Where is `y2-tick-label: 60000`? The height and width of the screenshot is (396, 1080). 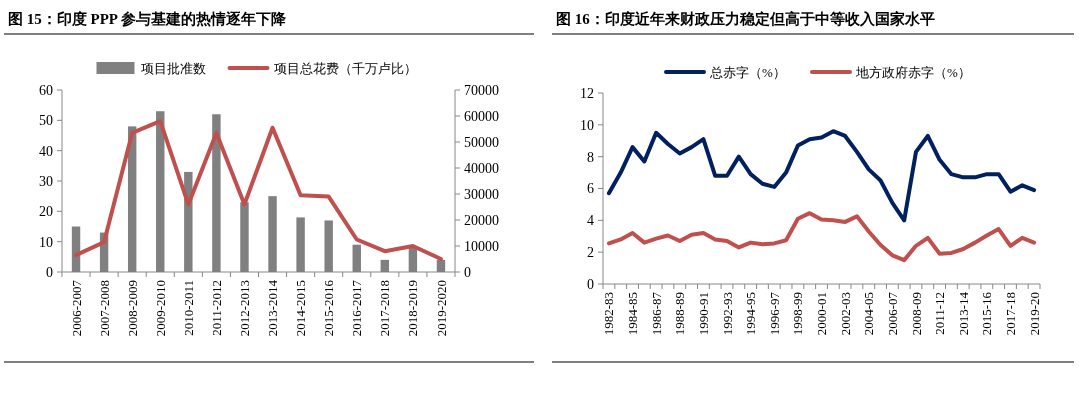 y2-tick-label: 60000 is located at coordinates (481, 116).